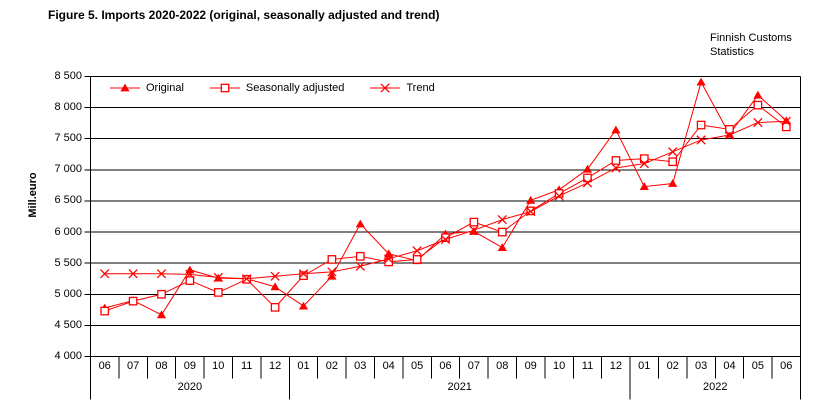  Describe the element at coordinates (68, 262) in the screenshot. I see `y-tick-label: 5 500` at that location.